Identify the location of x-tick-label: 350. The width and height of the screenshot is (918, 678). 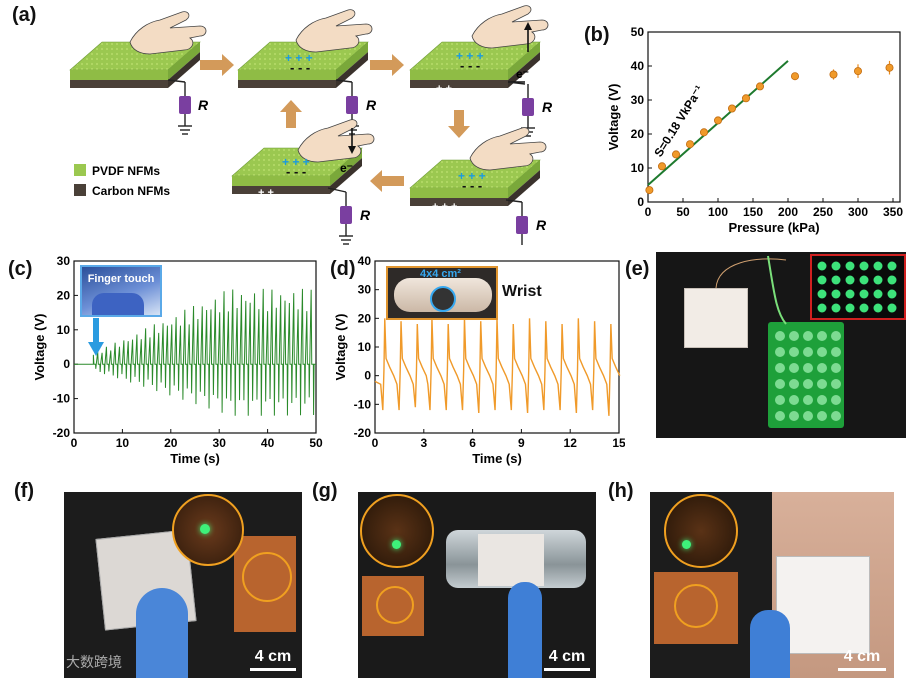
(893, 212).